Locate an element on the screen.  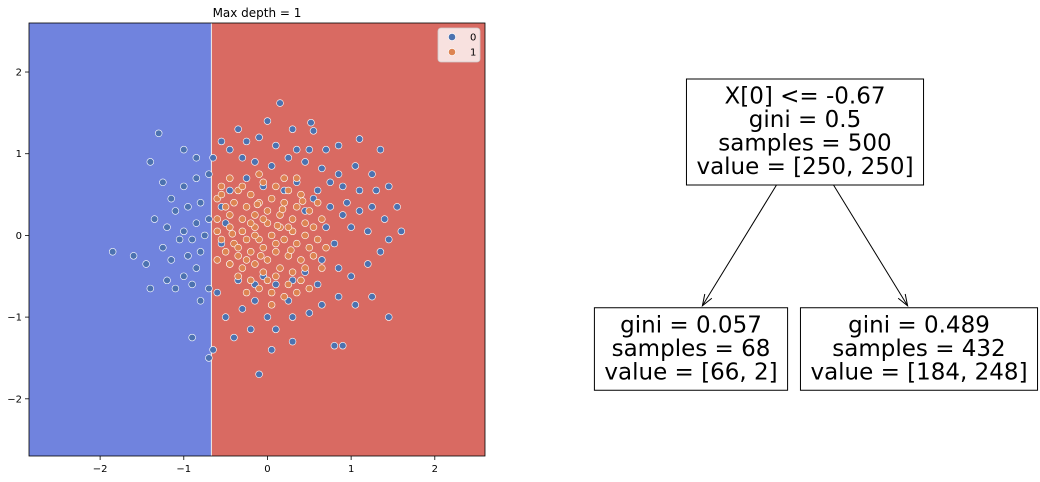
y-axis: −2 −1 0 1 2 is located at coordinates (18, 236).